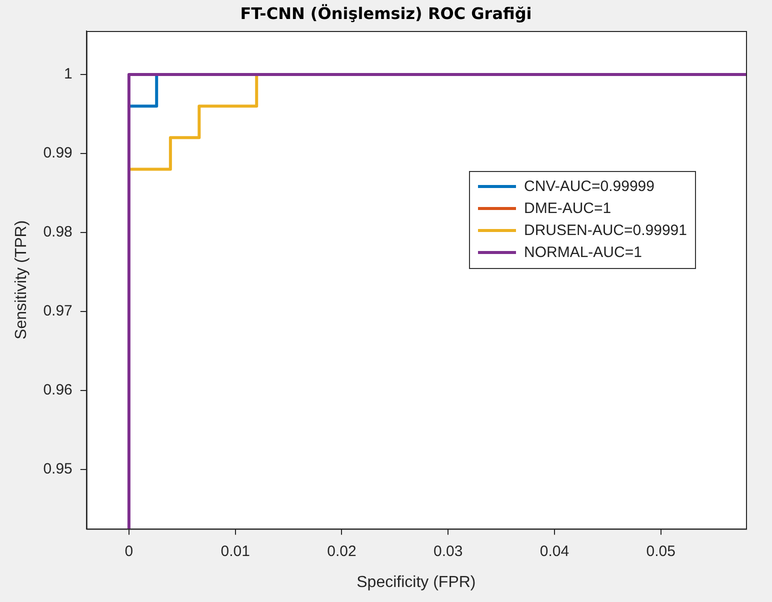 Image resolution: width=772 pixels, height=602 pixels. What do you see at coordinates (416, 582) in the screenshot?
I see `x-axis-title: Specificity (FPR)` at bounding box center [416, 582].